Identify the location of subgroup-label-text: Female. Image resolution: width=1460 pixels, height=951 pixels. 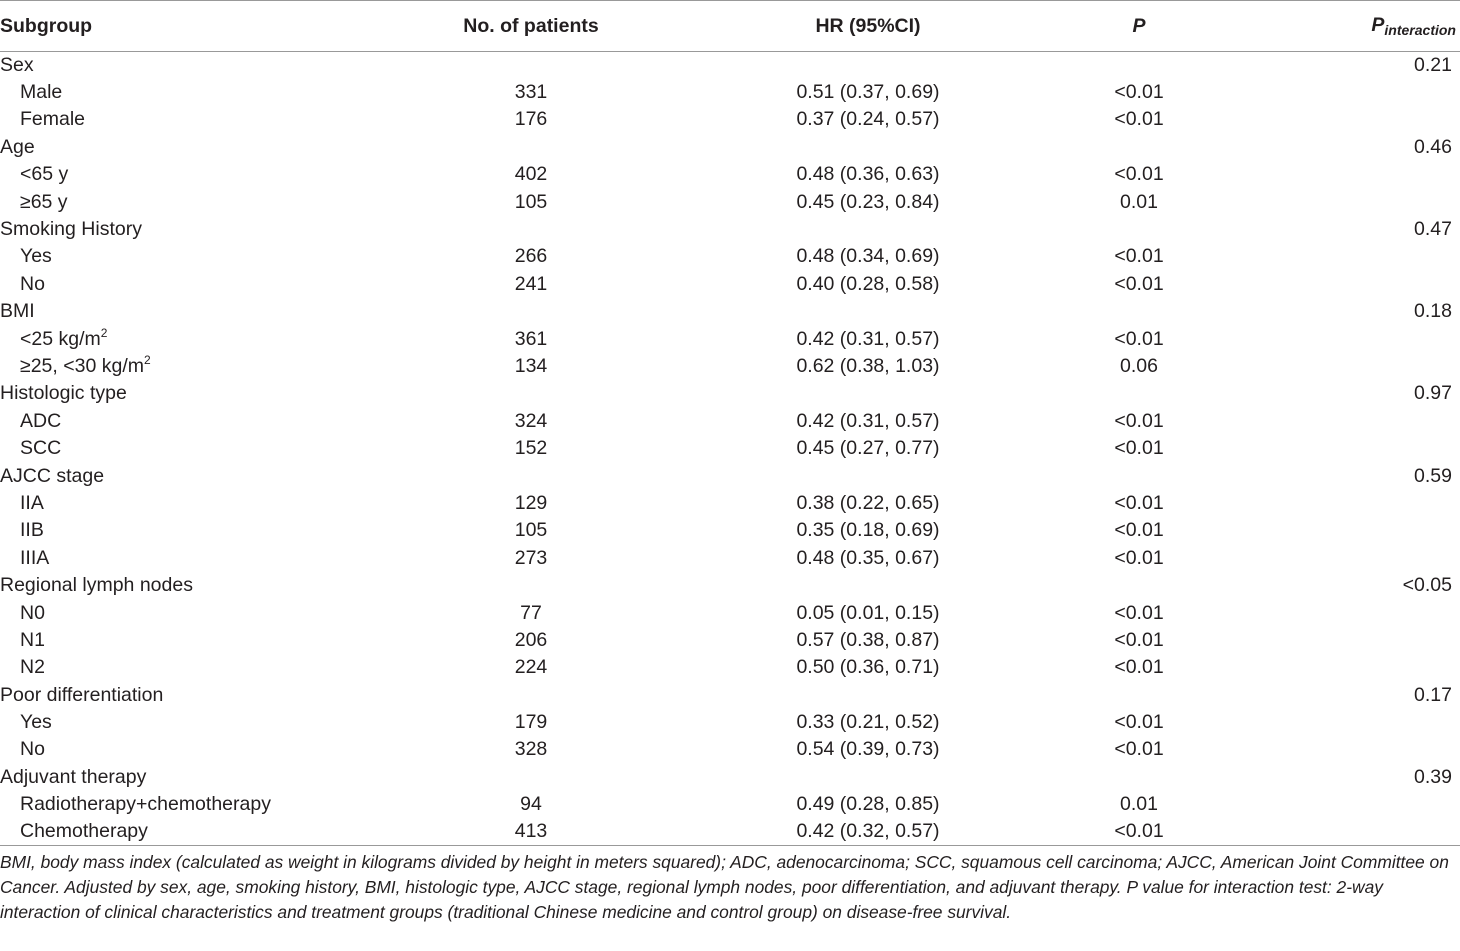
(53, 119).